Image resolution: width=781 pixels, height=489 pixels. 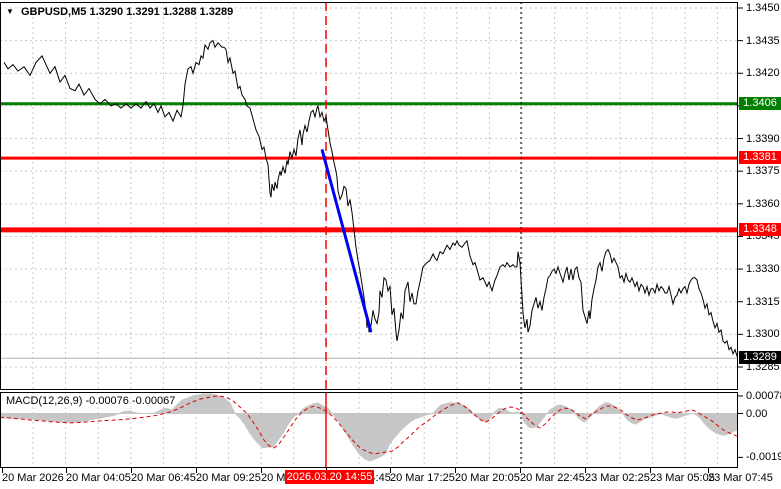 What do you see at coordinates (422, 478) in the screenshot?
I see `time-axis-label: 20 Mar 17:25` at bounding box center [422, 478].